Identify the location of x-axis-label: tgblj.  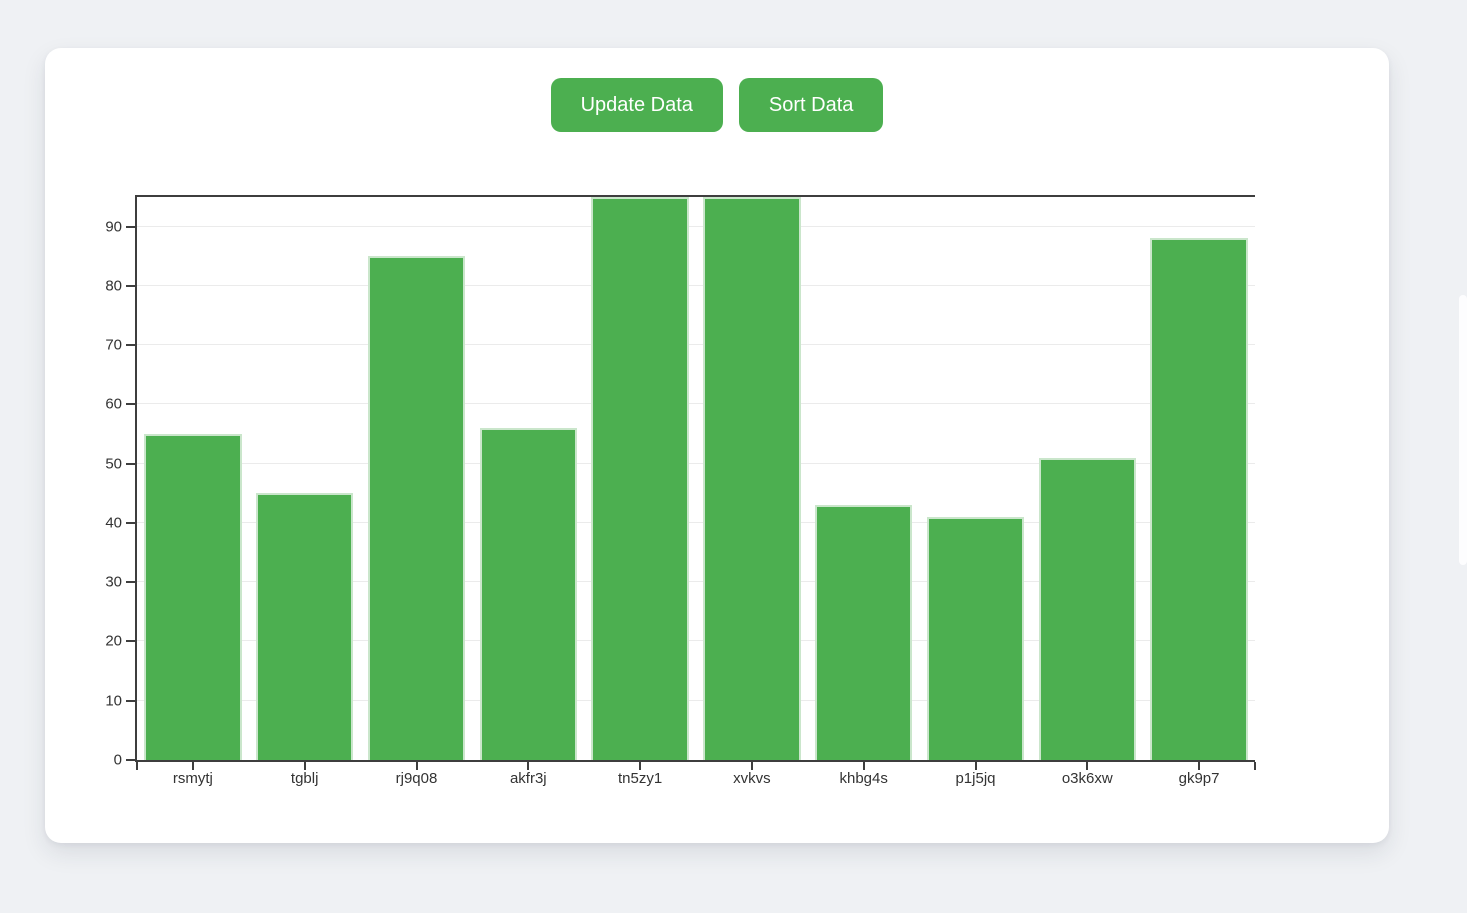
(304, 778).